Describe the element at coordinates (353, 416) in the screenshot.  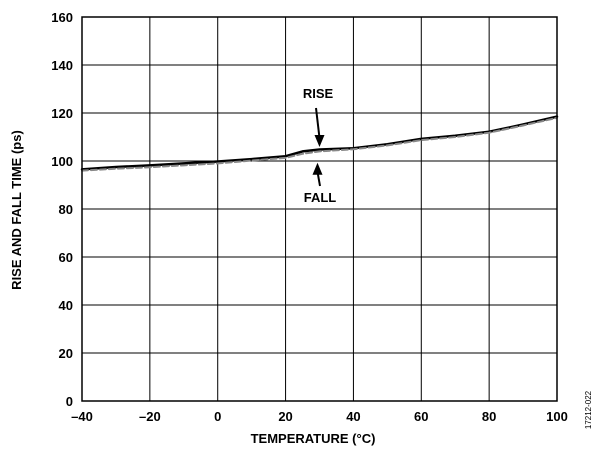
I see `x-tick-label: 40` at that location.